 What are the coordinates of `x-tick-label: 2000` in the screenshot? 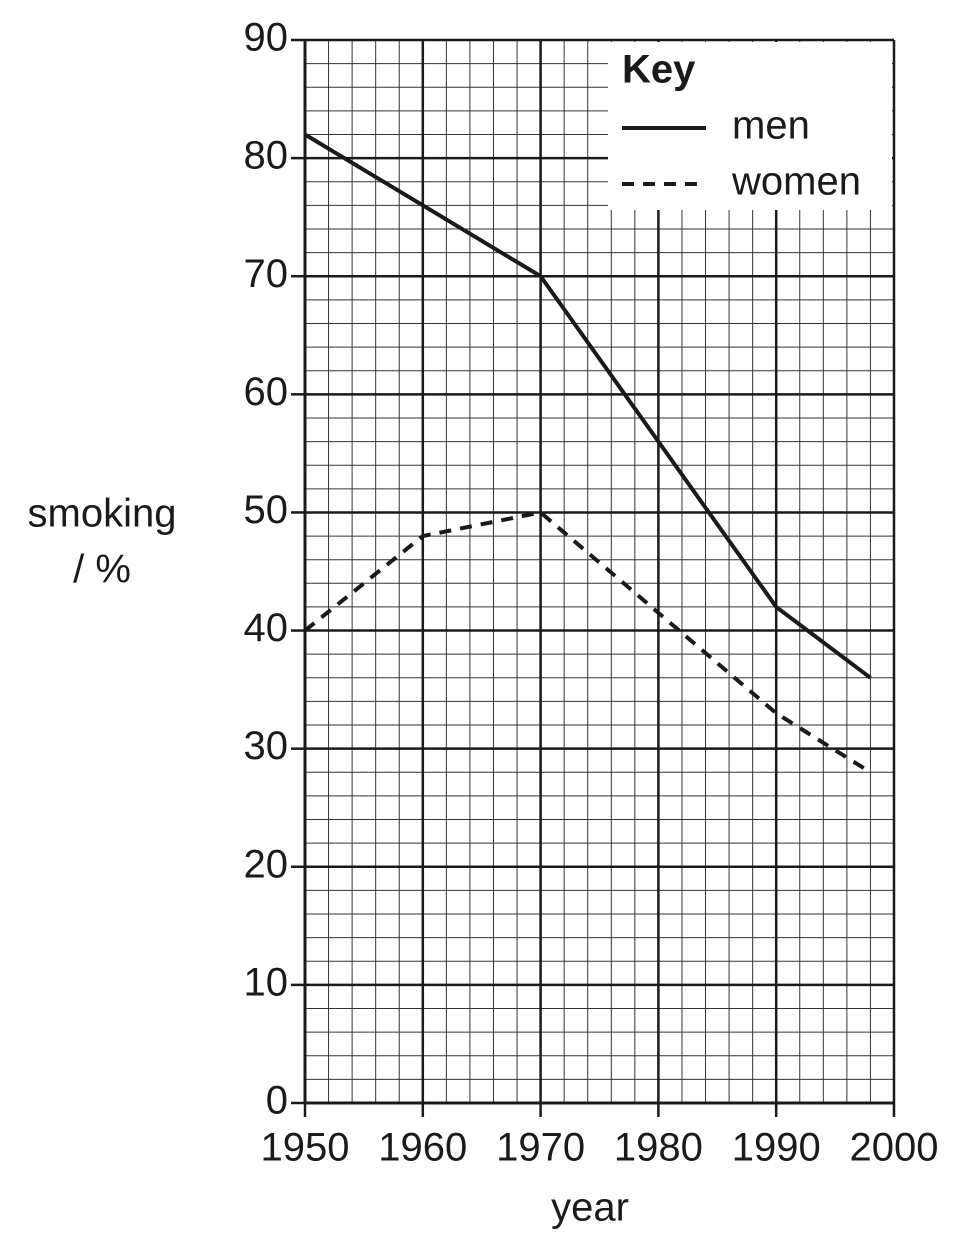 It's located at (894, 1148).